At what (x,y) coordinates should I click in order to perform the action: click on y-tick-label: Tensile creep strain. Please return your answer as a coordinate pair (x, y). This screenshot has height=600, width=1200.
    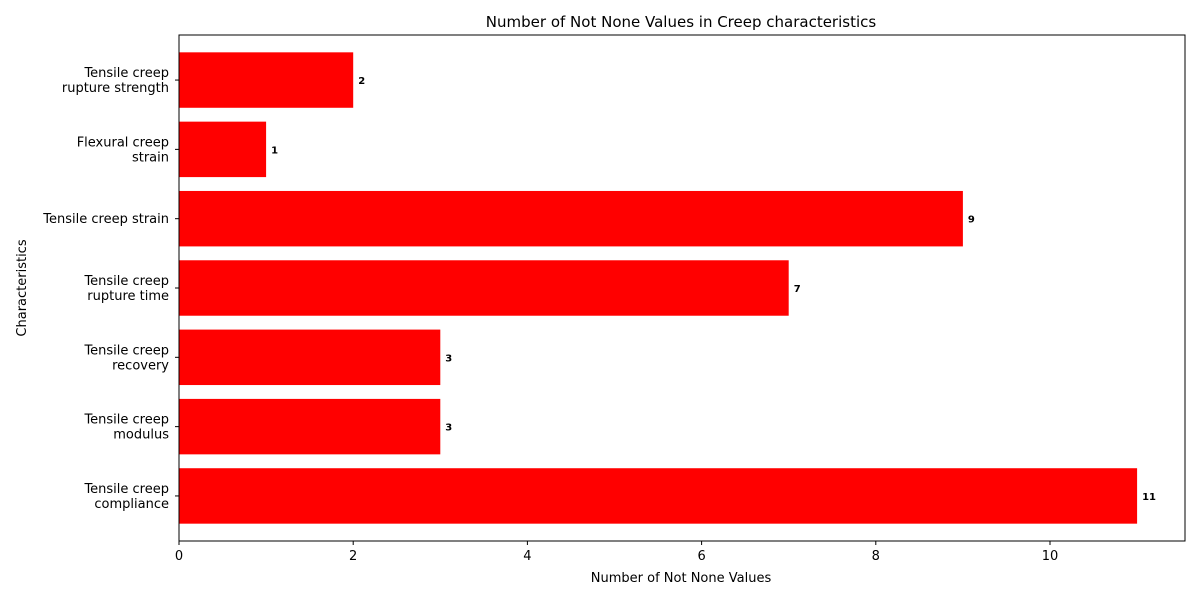
    Looking at the image, I should click on (105, 219).